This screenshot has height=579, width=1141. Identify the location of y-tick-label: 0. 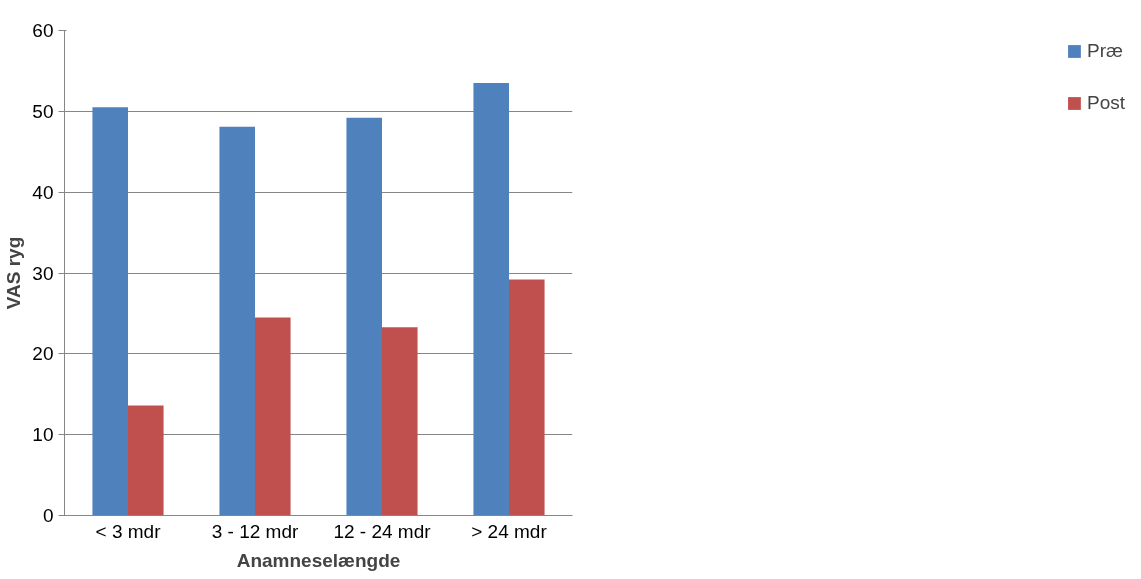
(48, 515).